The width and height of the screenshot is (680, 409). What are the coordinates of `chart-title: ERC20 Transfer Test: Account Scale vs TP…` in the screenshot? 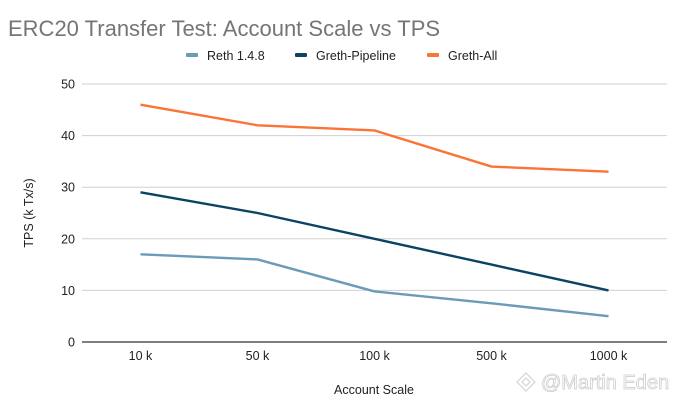 It's located at (224, 28).